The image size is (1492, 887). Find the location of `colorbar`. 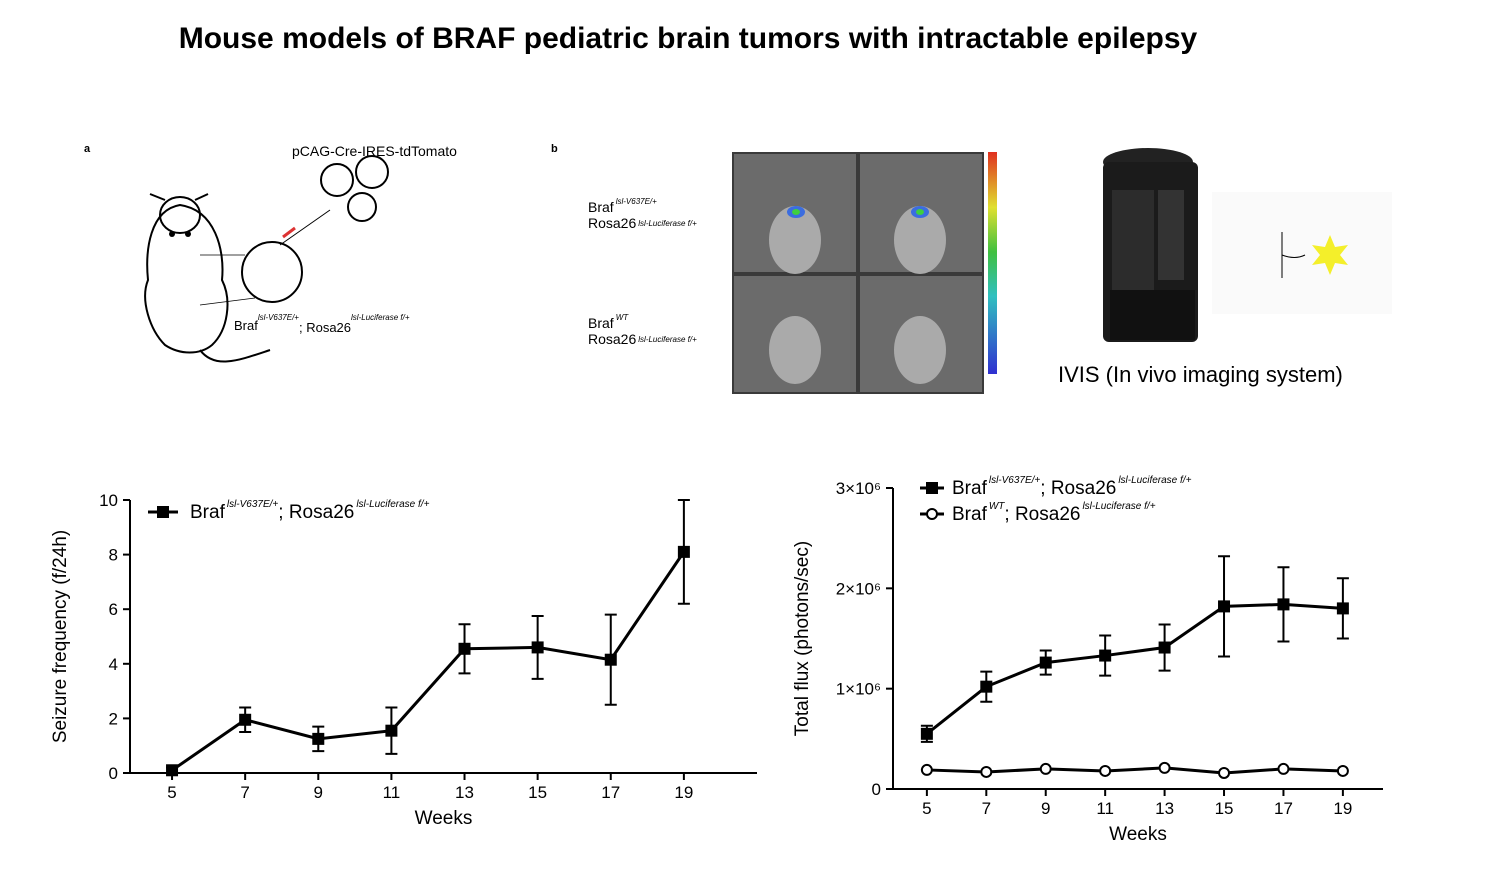

colorbar is located at coordinates (992, 263).